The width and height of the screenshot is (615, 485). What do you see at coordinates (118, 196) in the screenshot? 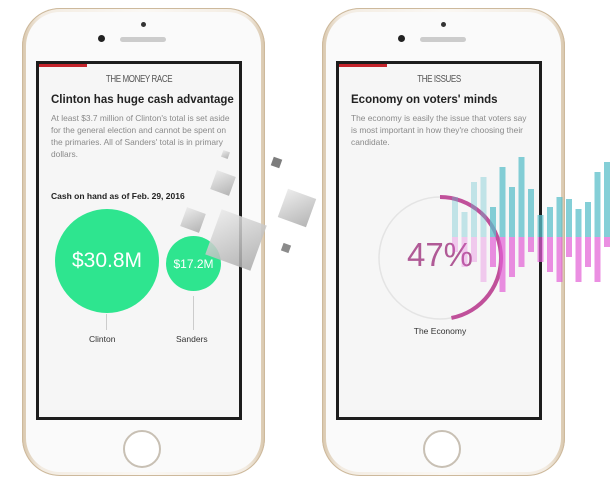
I see `chart-subtitle: Cash on hand as of Feb. 29, 2016` at bounding box center [118, 196].